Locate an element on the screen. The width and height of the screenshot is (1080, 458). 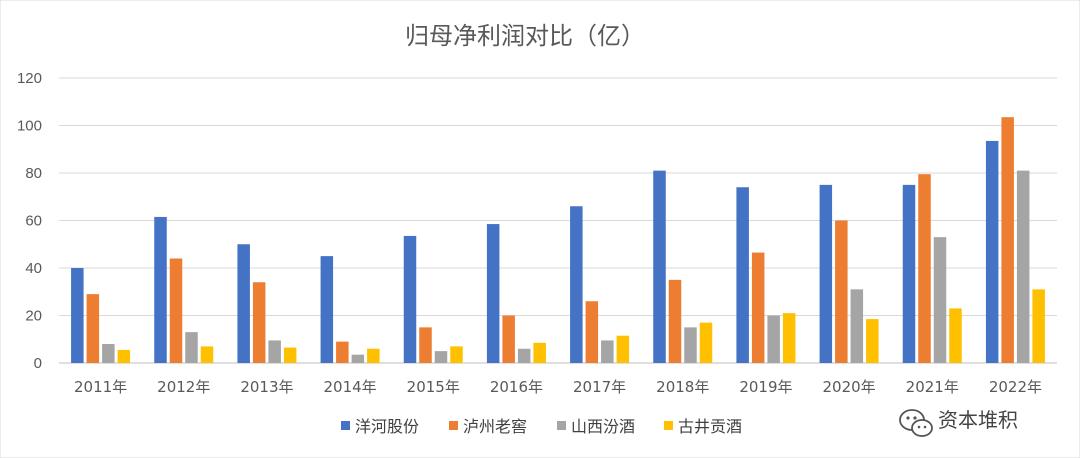
x-tick-label: 2013年 is located at coordinates (266, 387).